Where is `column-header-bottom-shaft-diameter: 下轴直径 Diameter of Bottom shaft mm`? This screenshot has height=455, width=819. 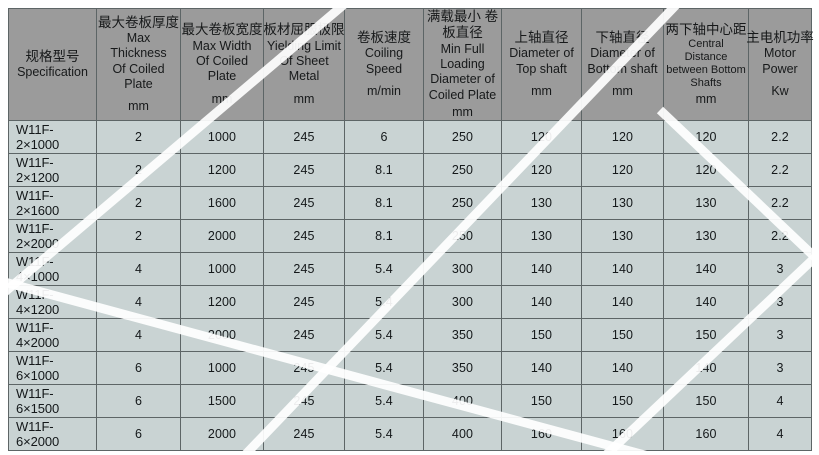
column-header-bottom-shaft-diameter: 下轴直径 Diameter of Bottom shaft mm is located at coordinates (622, 64).